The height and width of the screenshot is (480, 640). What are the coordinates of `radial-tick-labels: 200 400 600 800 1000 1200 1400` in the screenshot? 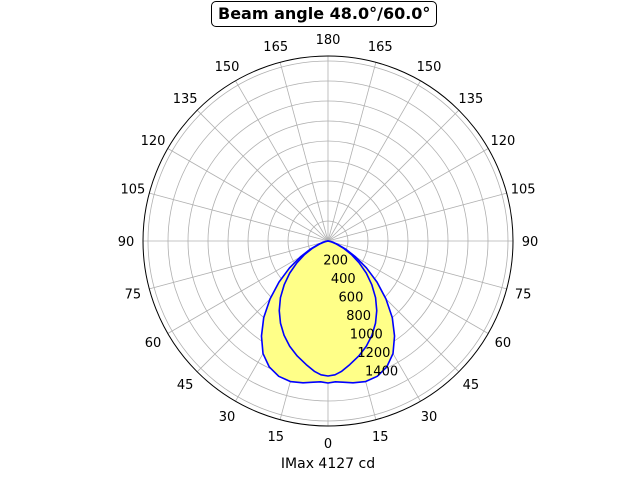 It's located at (360, 316).